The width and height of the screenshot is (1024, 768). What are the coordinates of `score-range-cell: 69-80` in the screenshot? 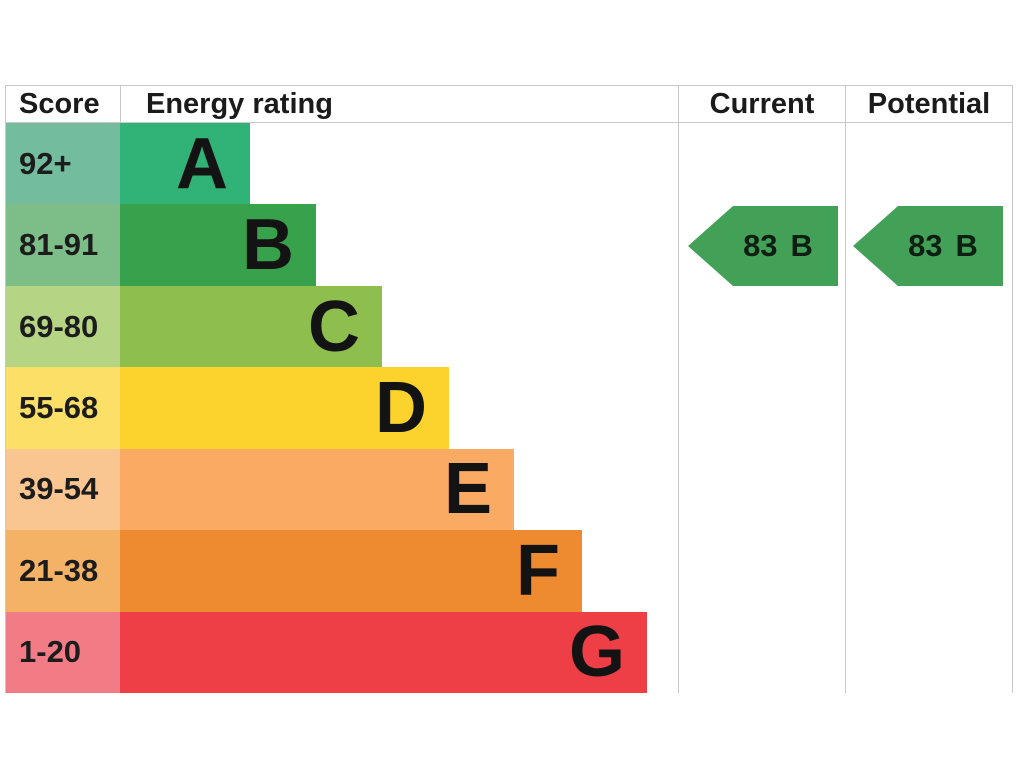 It's located at (63, 326).